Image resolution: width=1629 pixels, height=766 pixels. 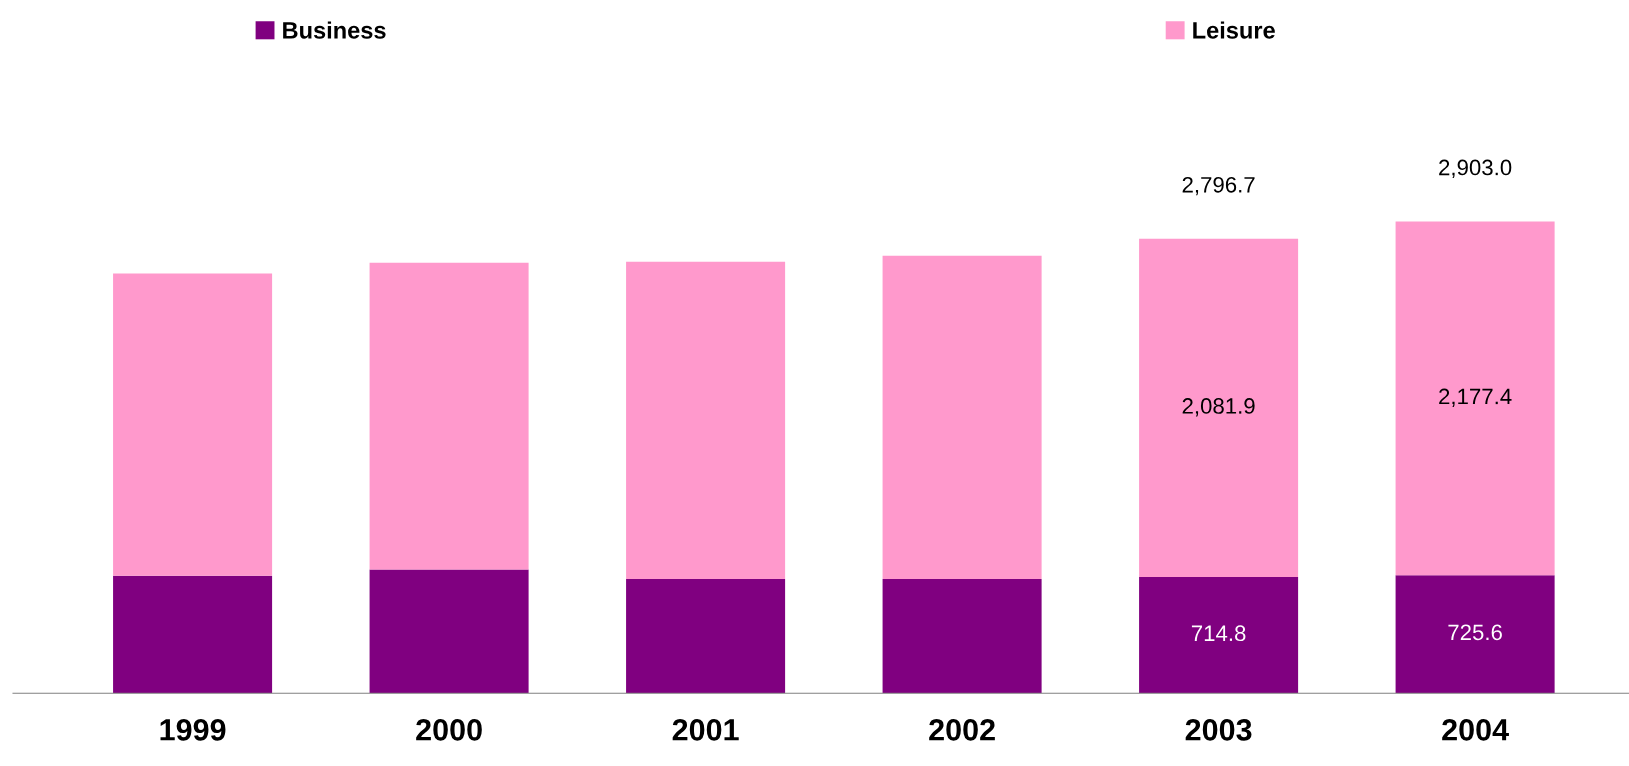 I want to click on x-tick-label: 2001, so click(x=705, y=730).